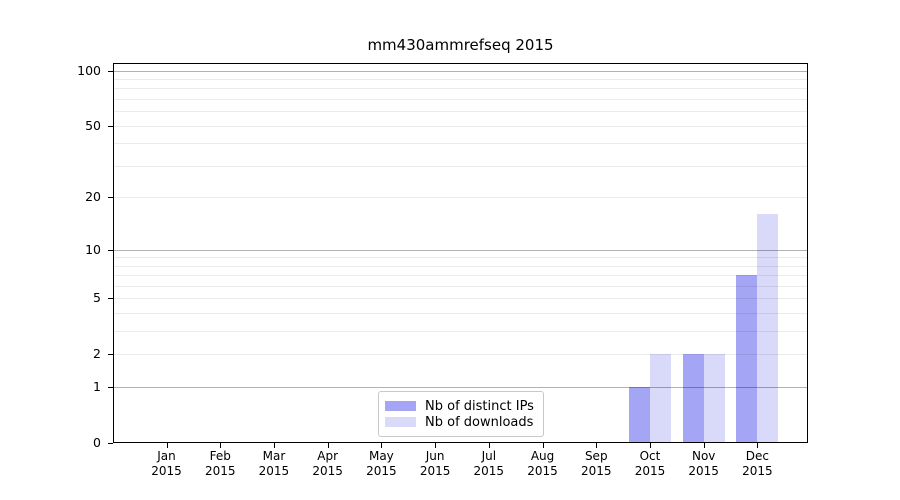 Image resolution: width=900 pixels, height=500 pixels. Describe the element at coordinates (220, 463) in the screenshot. I see `x-tick-label-feb: Feb 2015` at that location.